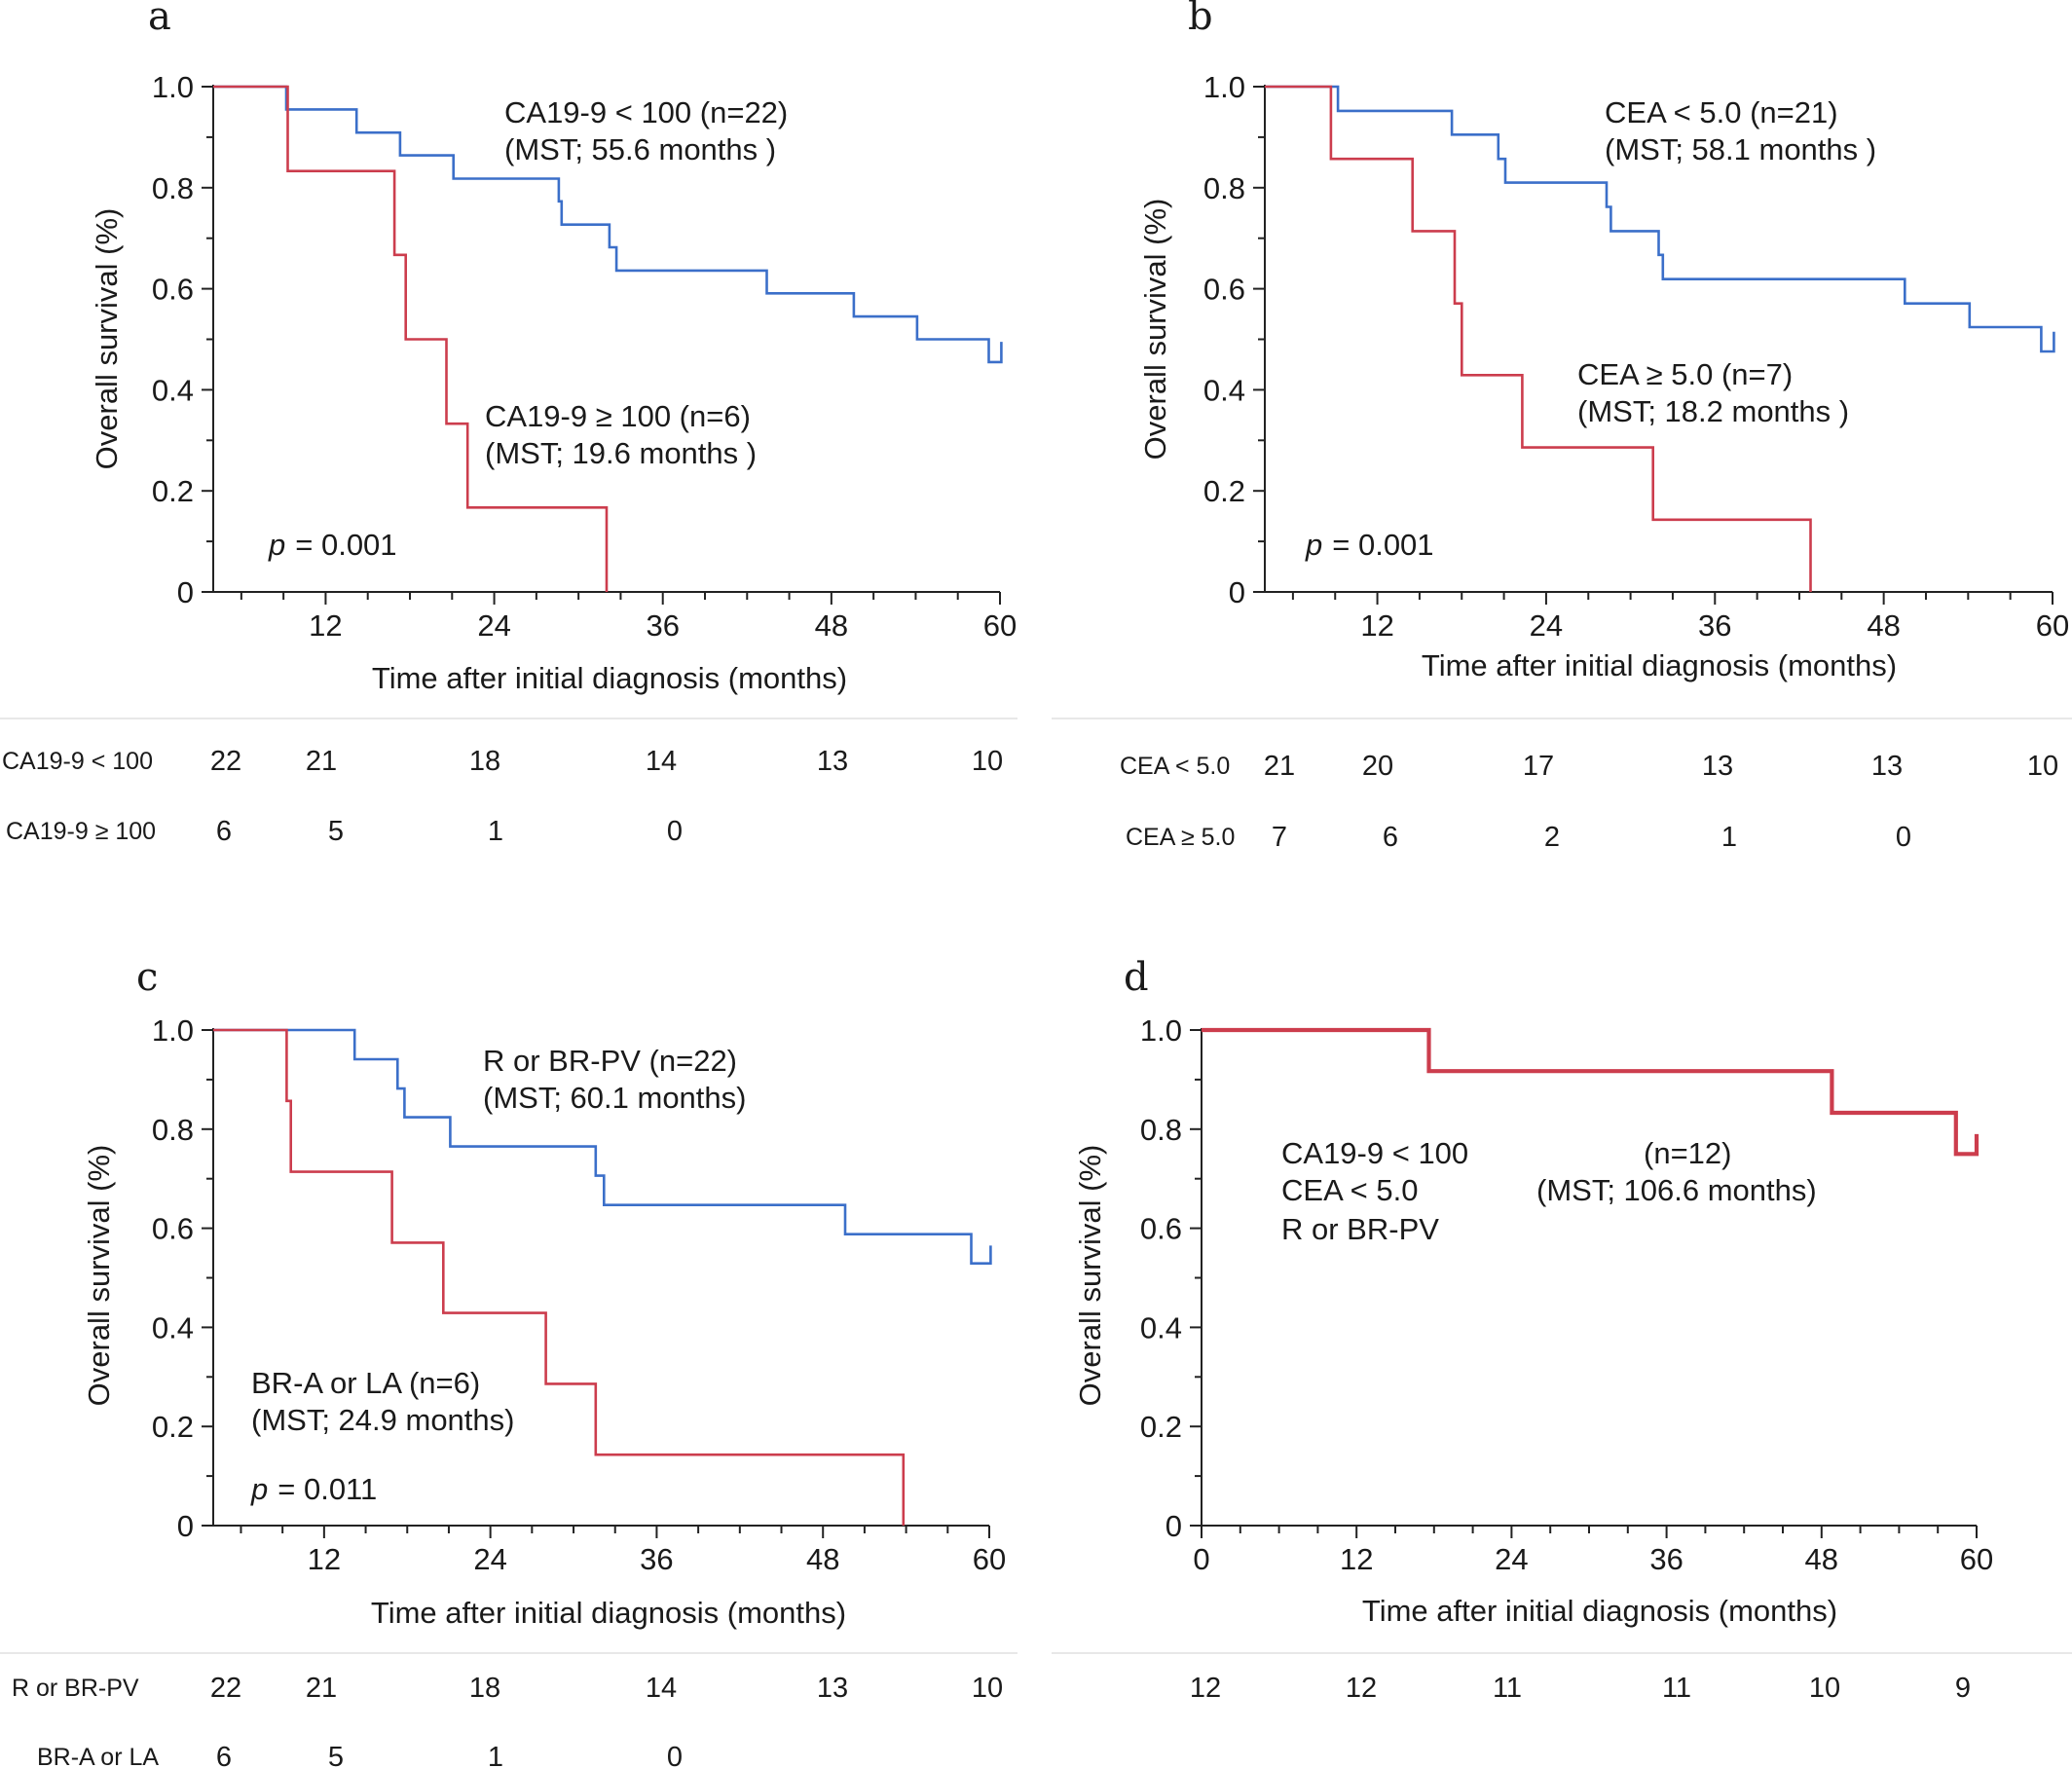 The height and width of the screenshot is (1768, 2072). I want to click on y-tick-label-a-5: 1.0, so click(173, 87).